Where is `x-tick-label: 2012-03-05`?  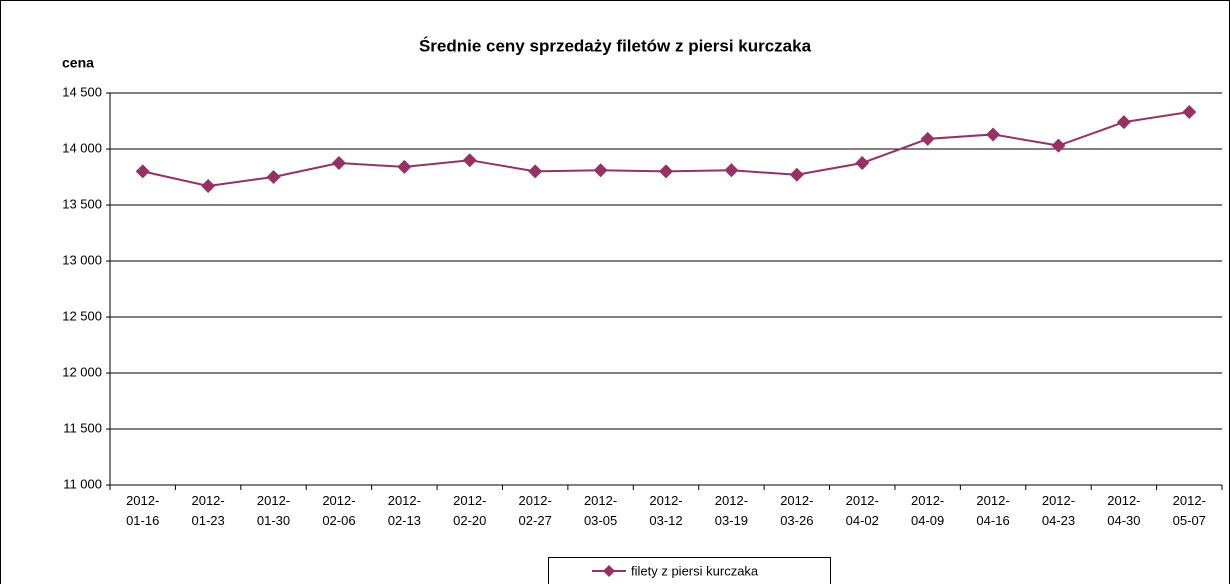
x-tick-label: 2012-03-05 is located at coordinates (600, 510).